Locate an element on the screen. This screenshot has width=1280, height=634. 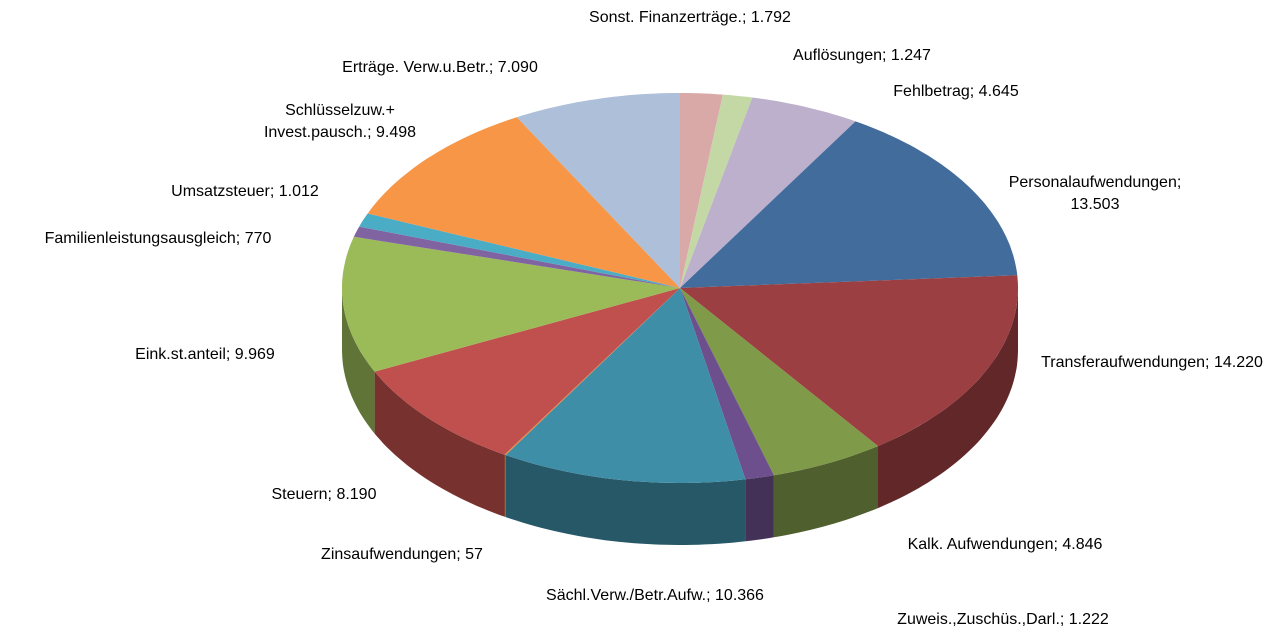
label-category: Fehlbetrag; is located at coordinates (934, 91).